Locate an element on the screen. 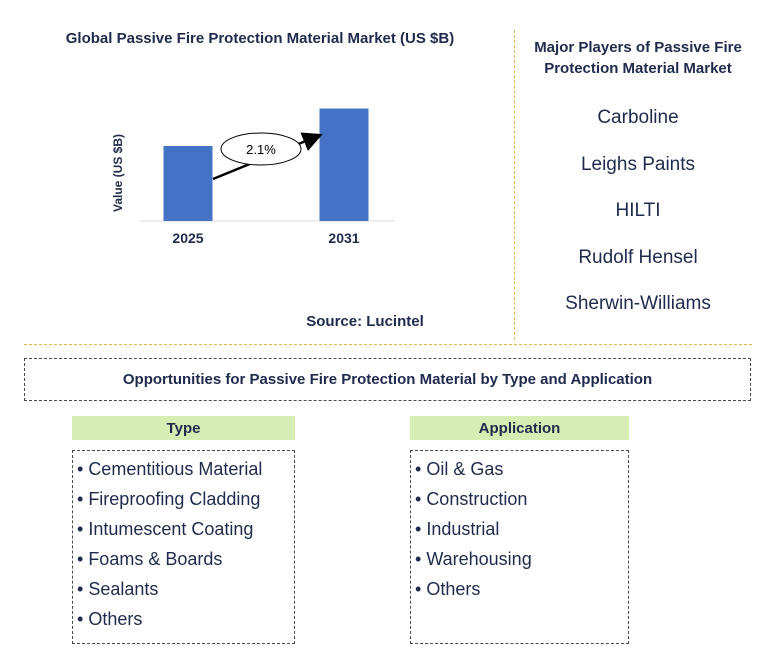  player-item: Sherwin-Williams is located at coordinates (638, 304).